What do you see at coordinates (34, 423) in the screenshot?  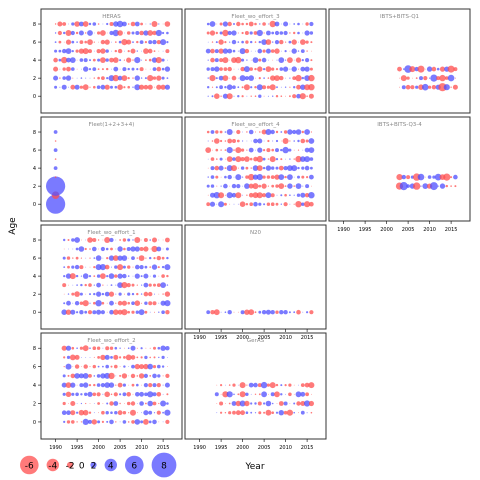 I see `y-tick-label: 0` at bounding box center [34, 423].